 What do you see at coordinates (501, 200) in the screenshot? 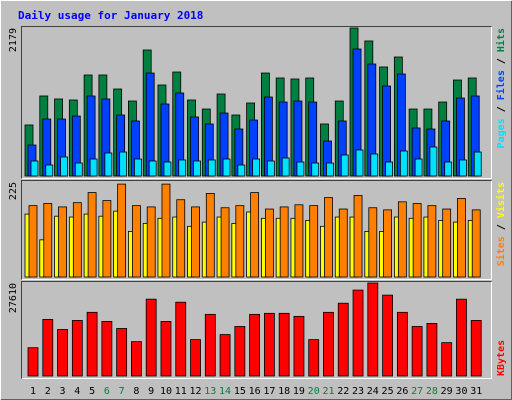
I see `legend-entry: Visits` at bounding box center [501, 200].